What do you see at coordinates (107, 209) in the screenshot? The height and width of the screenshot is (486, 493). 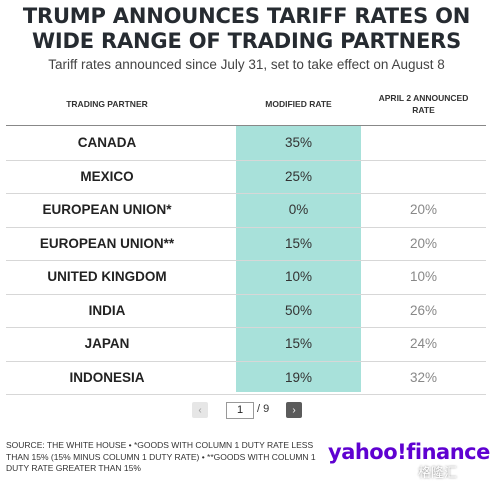 I see `partner-cell: EUROPEAN UNION*` at bounding box center [107, 209].